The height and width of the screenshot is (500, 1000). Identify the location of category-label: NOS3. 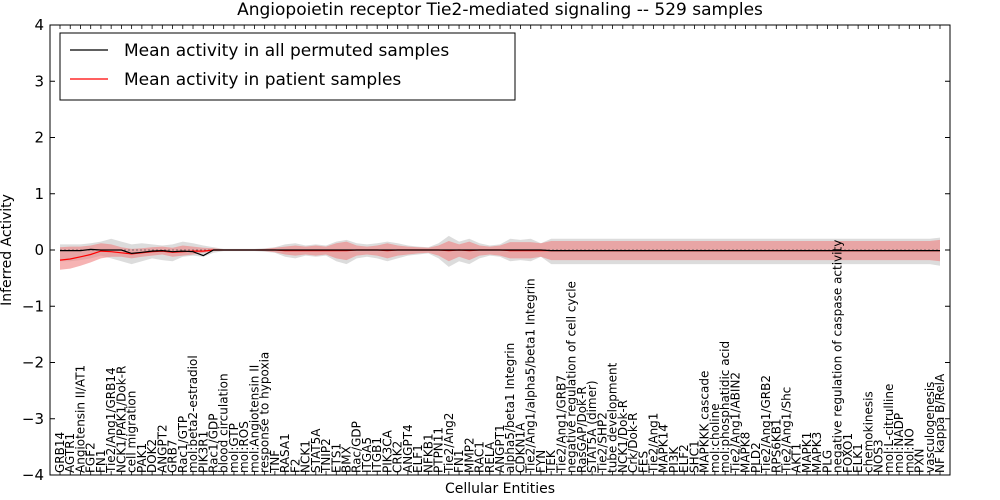
(879, 456).